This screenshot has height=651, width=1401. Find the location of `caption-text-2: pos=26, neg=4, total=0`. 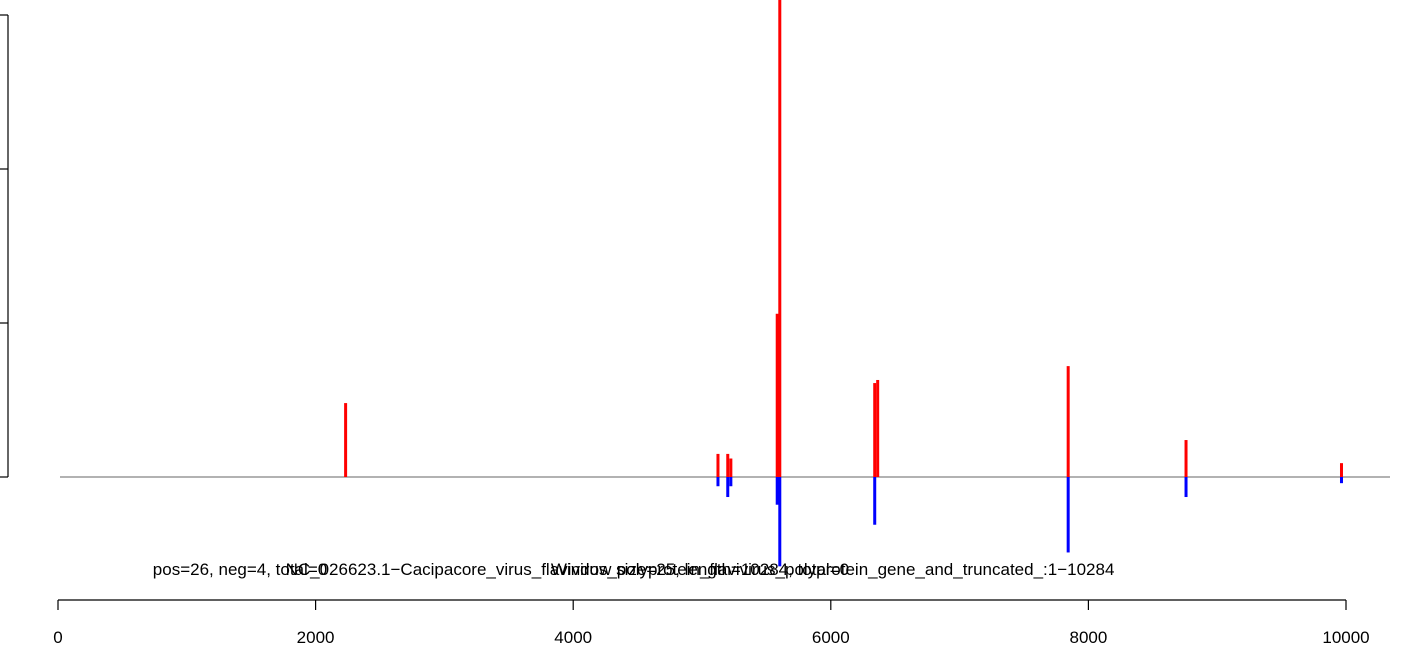

caption-text-2: pos=26, neg=4, total=0 is located at coordinates (240, 569).